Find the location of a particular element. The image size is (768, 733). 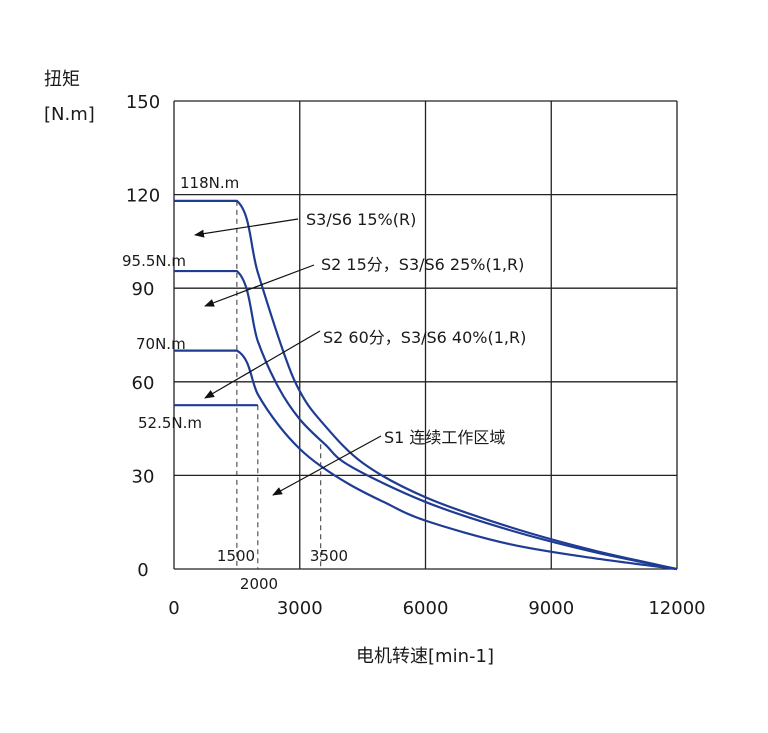

series-label-s3-s6-15: S3/S6 15%(R) is located at coordinates (361, 219).